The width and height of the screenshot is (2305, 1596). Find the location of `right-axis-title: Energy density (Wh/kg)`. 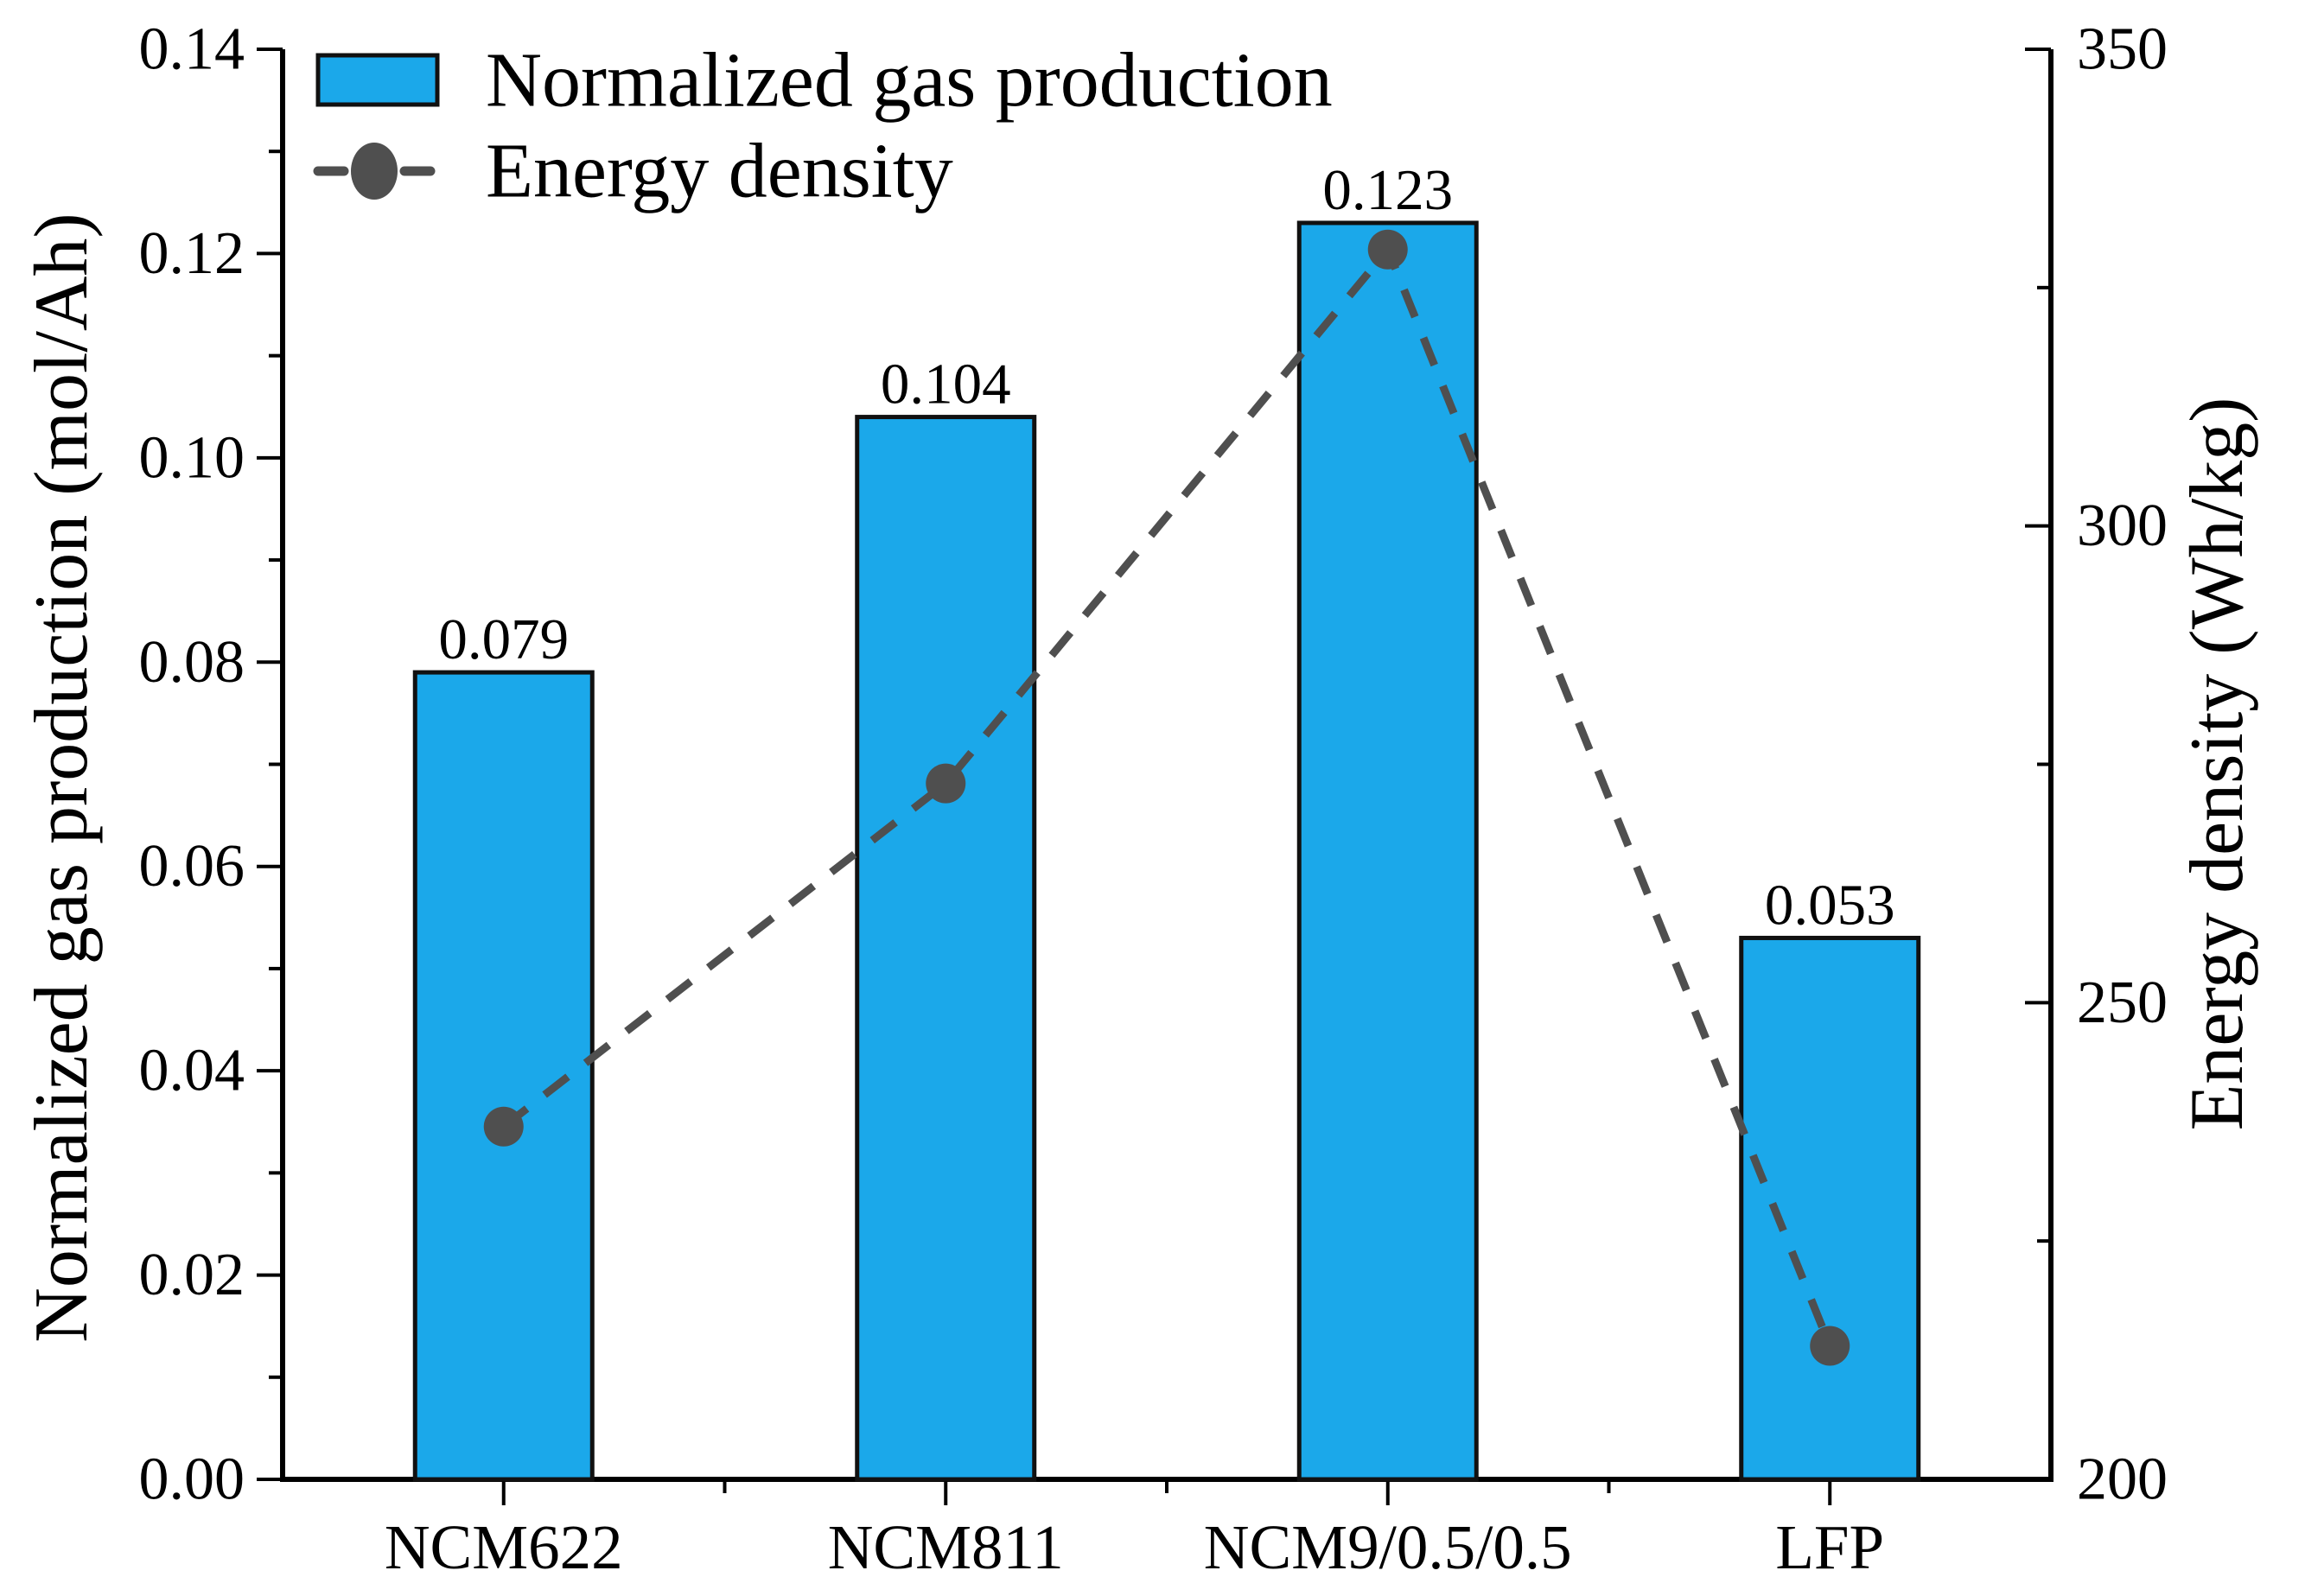

right-axis-title: Energy density (Wh/kg) is located at coordinates (2217, 764).